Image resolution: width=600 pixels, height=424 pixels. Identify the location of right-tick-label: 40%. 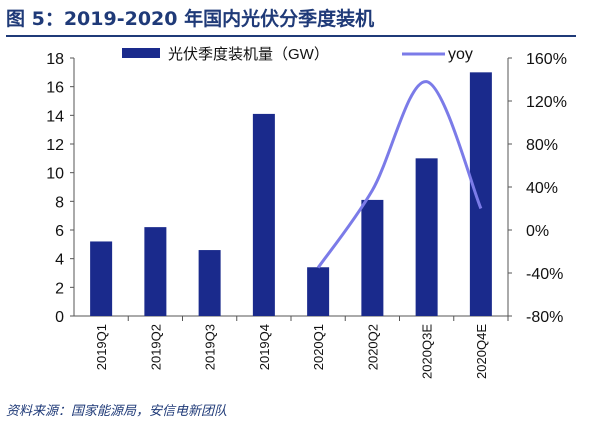
(542, 188).